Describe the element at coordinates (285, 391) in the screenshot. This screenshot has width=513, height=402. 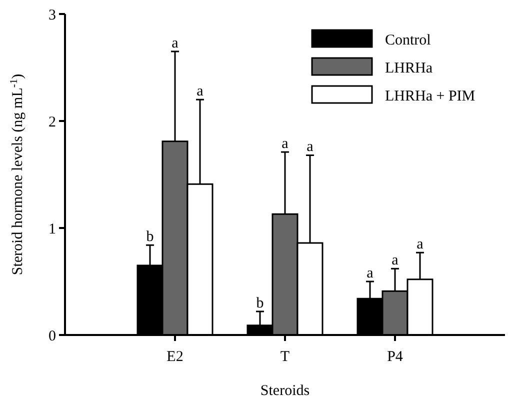
I see `x-axis-title: Steroids` at that location.